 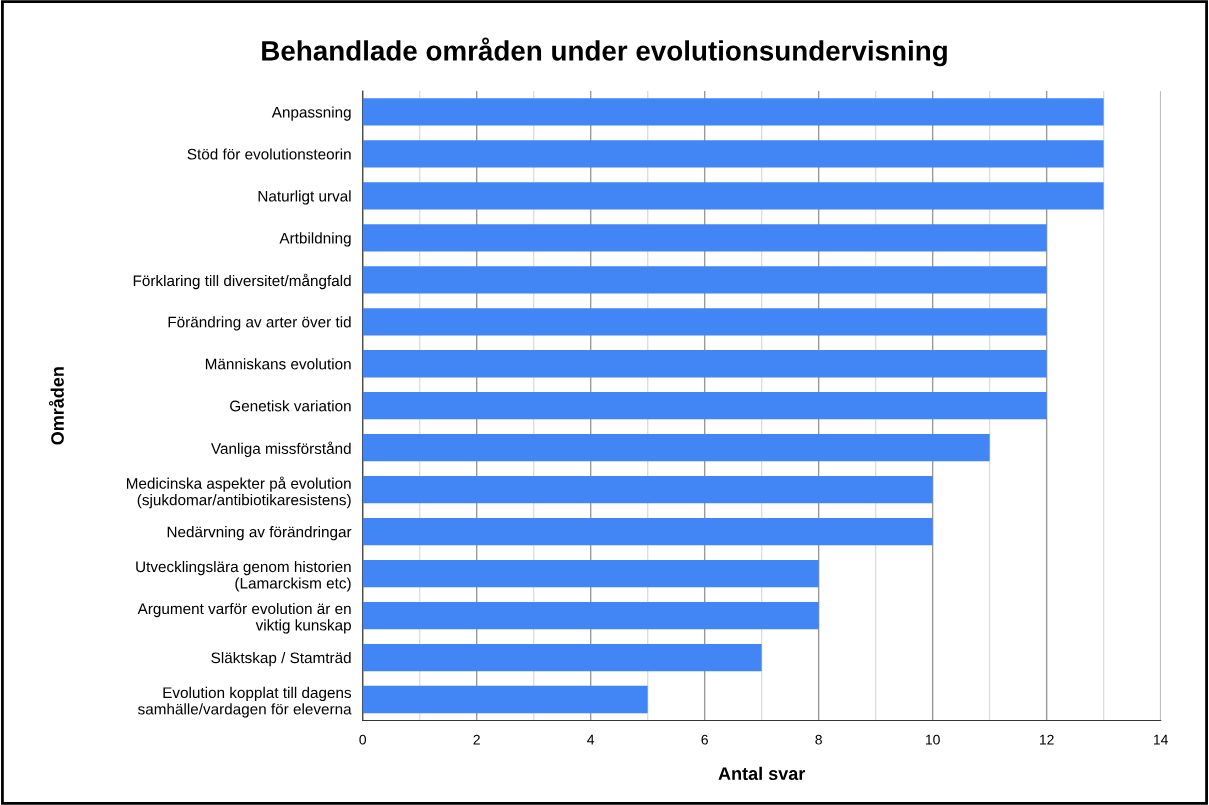 I want to click on x-tick-label: 0, so click(x=363, y=739).